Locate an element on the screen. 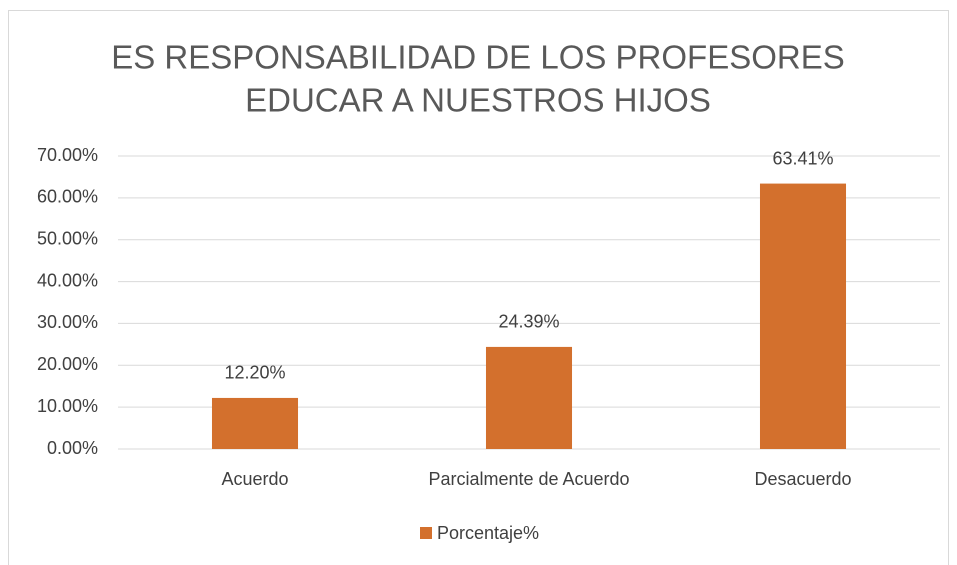  data-label: 24.39% is located at coordinates (528, 322).